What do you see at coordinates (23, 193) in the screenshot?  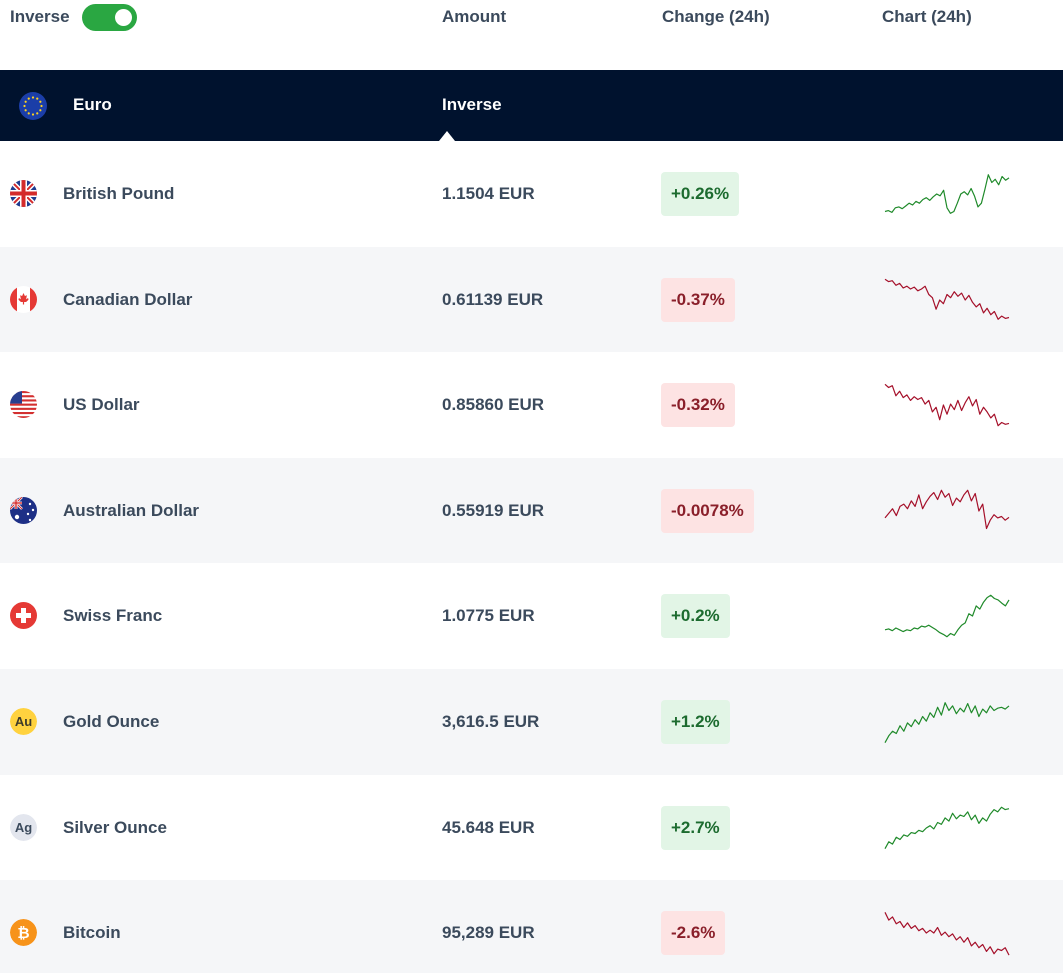 I see `uk-flag-icon` at bounding box center [23, 193].